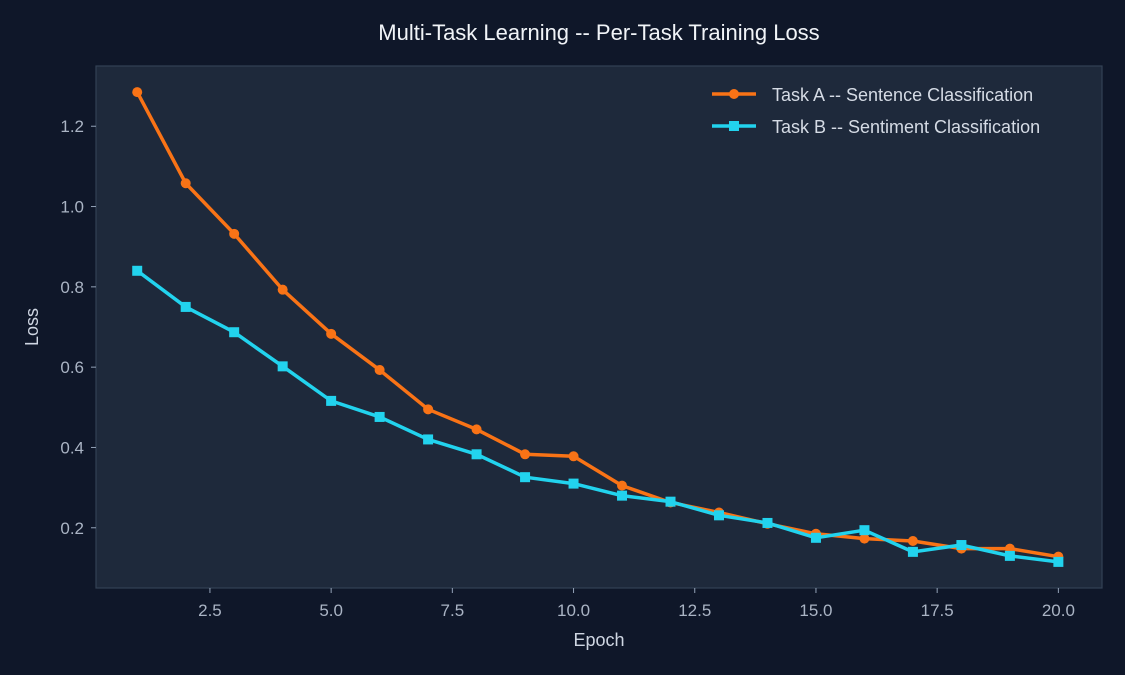  Describe the element at coordinates (72, 447) in the screenshot. I see `y-tick-label: 0.4` at that location.